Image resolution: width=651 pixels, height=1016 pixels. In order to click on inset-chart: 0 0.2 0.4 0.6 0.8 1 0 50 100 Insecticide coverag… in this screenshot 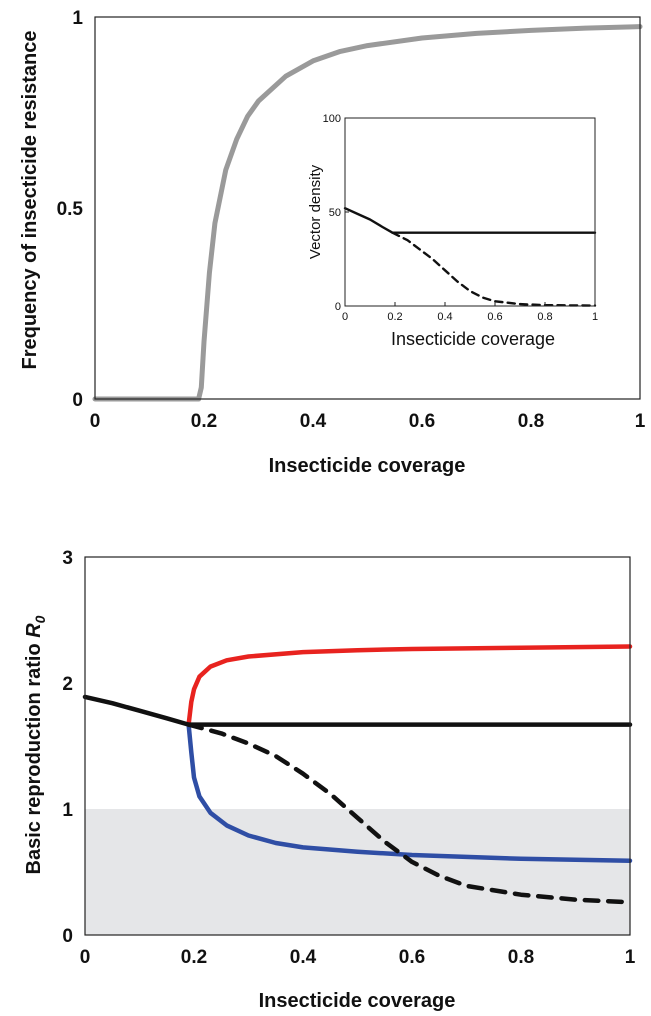, I will do `click(454, 228)`.